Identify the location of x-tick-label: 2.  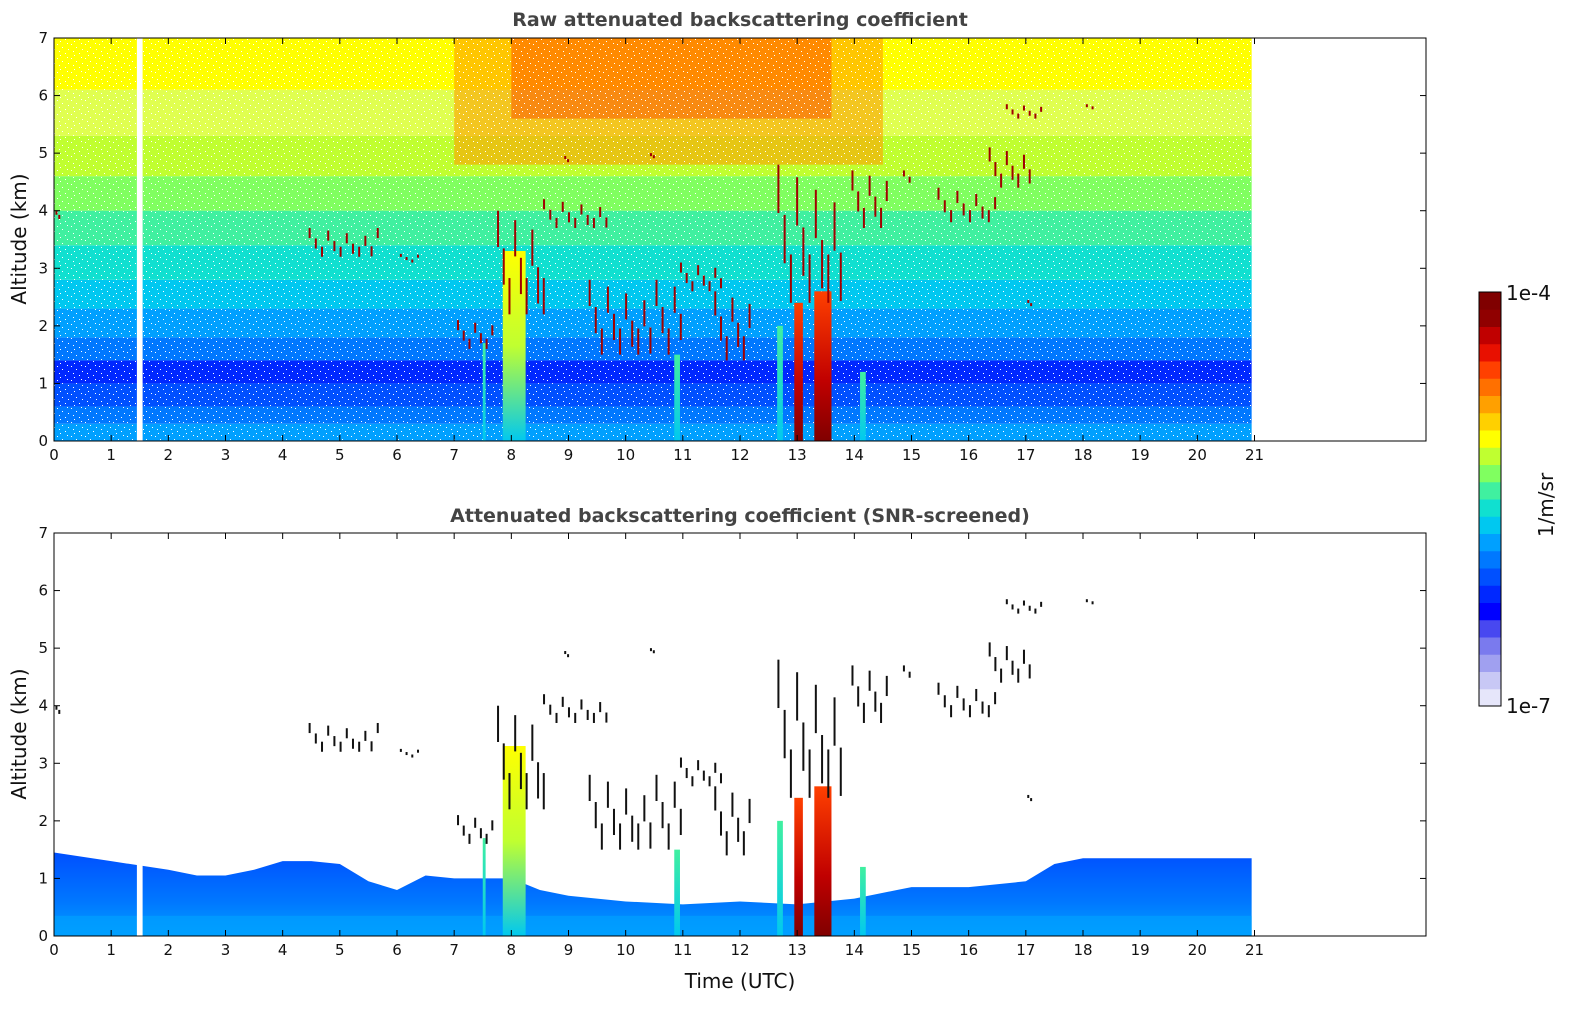
(169, 455).